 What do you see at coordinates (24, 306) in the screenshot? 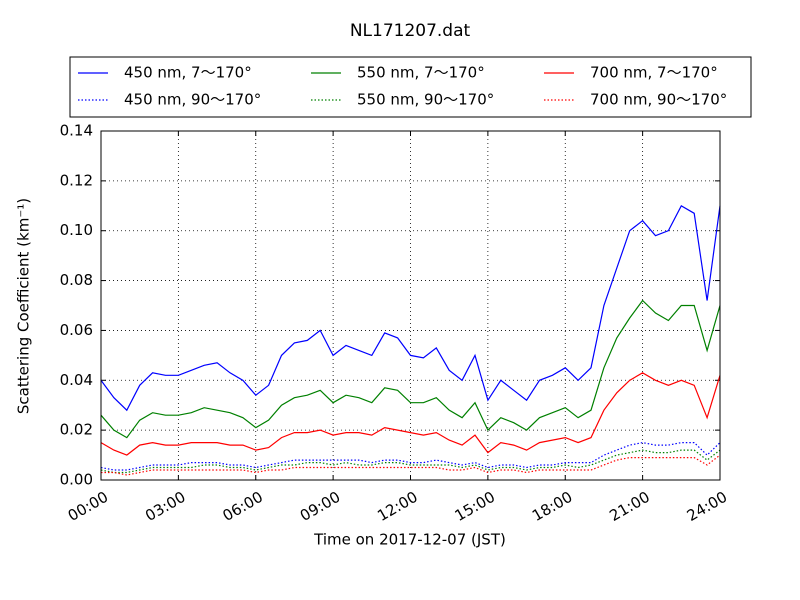
I see `y-axis-label: Scattering Coefficient (km⁻¹)` at bounding box center [24, 306].